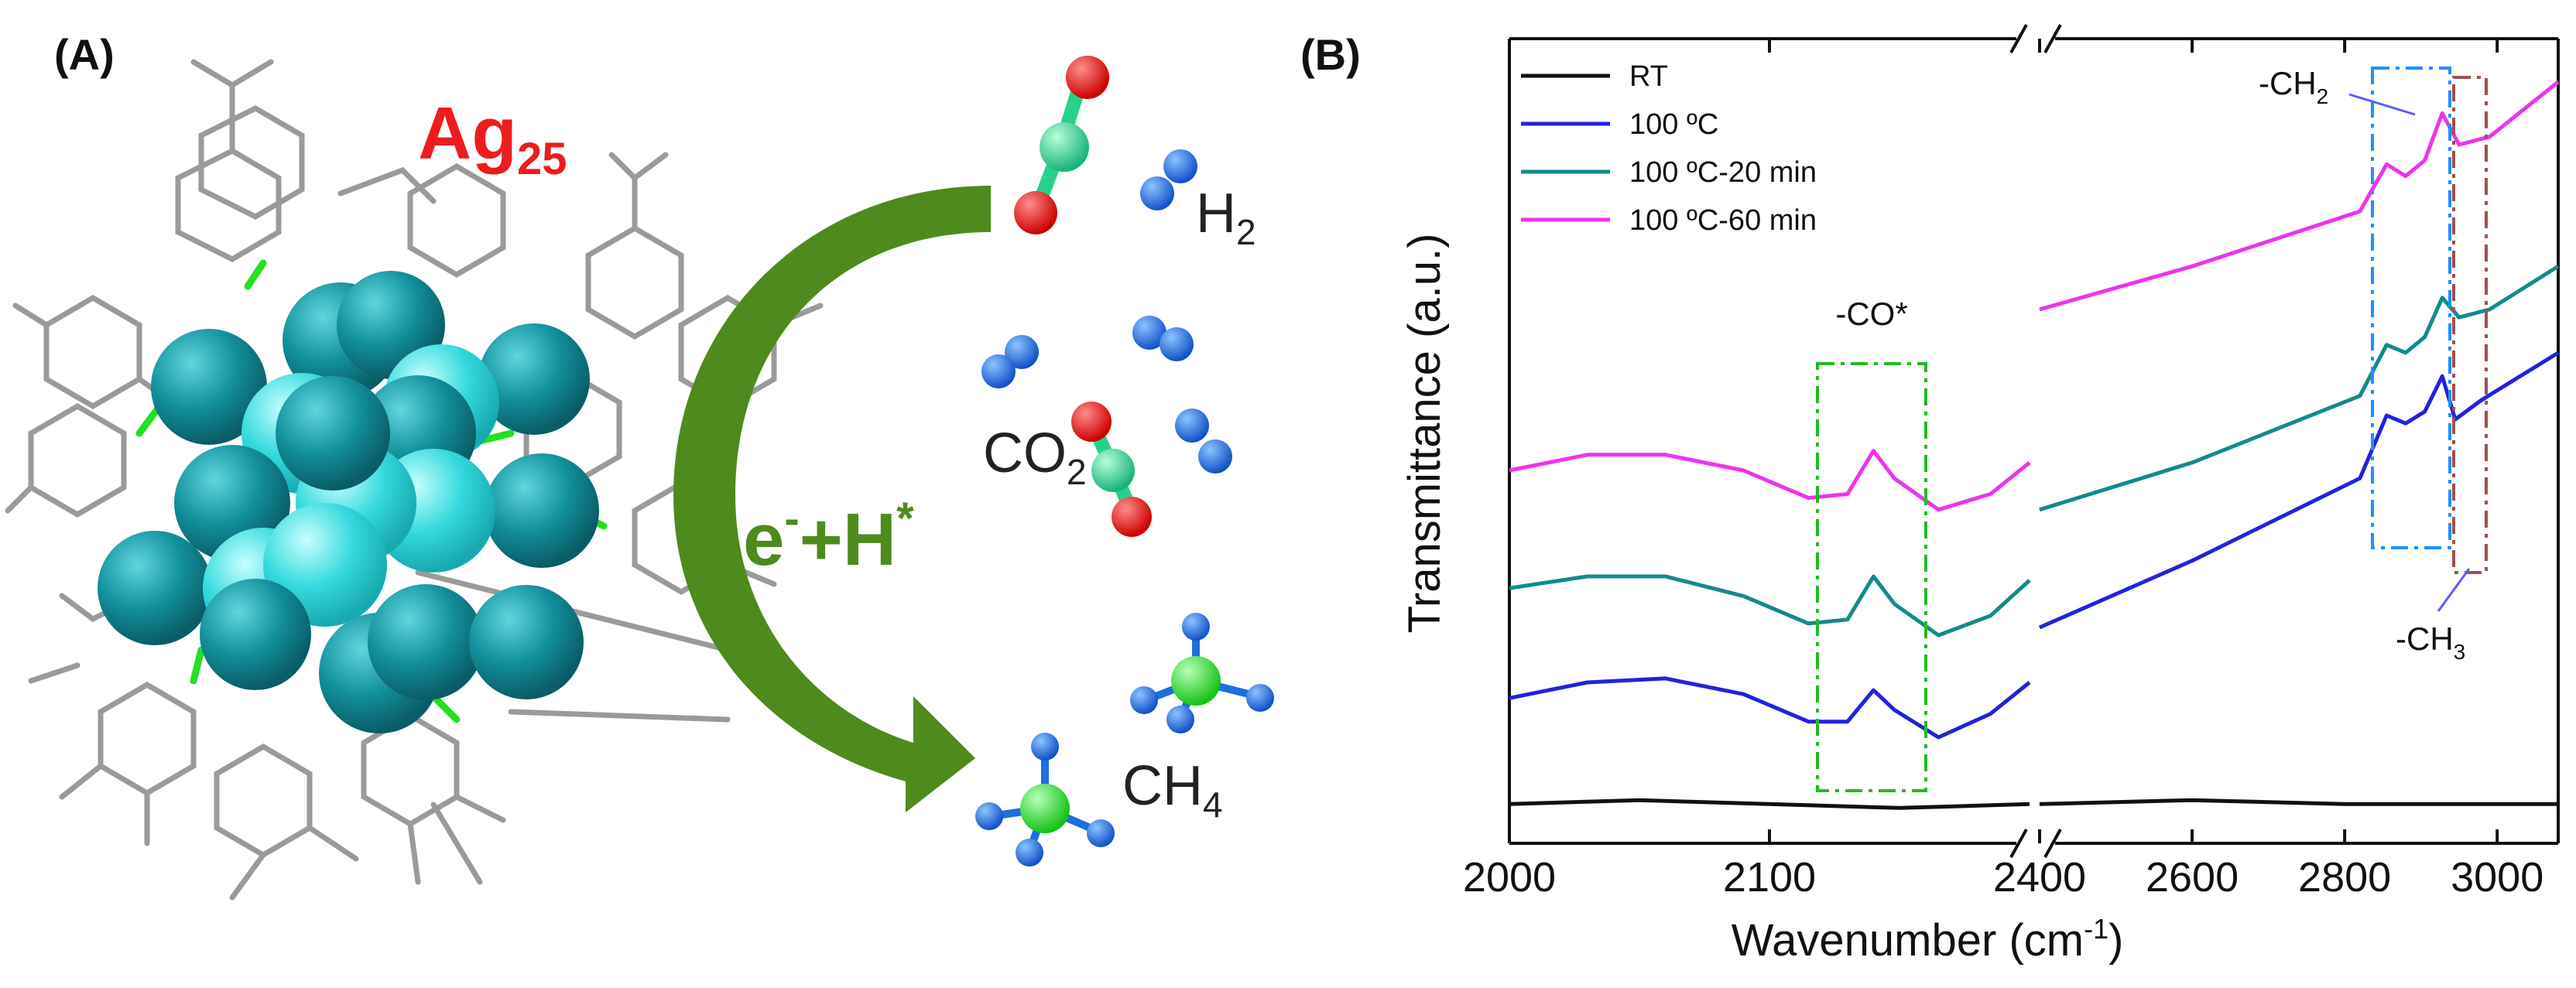 This screenshot has width=2576, height=988. What do you see at coordinates (2299, 388) in the screenshot?
I see `series-line-2-right` at bounding box center [2299, 388].